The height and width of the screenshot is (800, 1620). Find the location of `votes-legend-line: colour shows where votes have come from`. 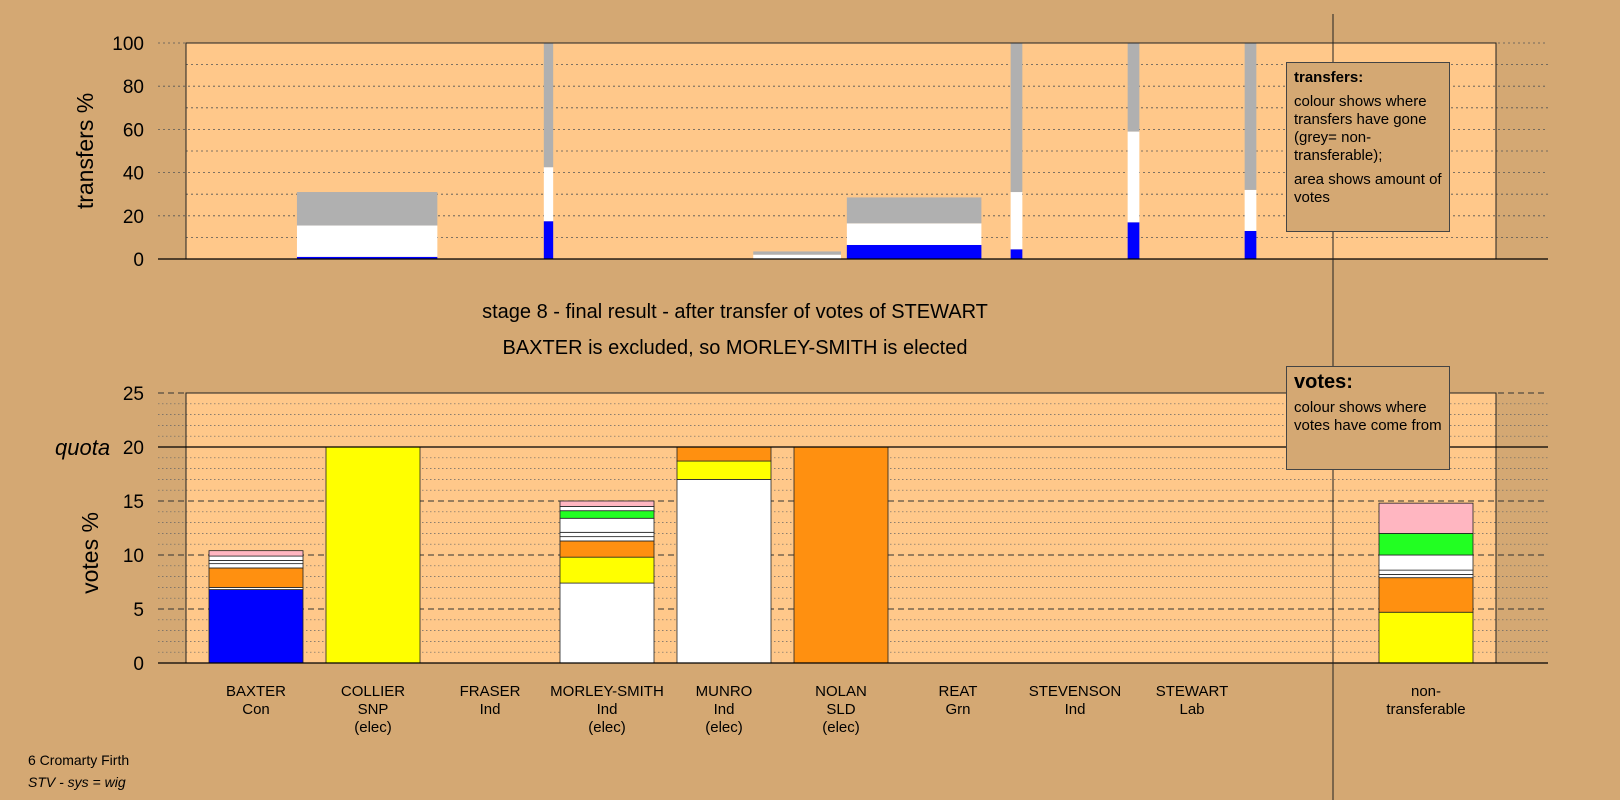

votes-legend-line: colour shows where votes have come from is located at coordinates (1368, 416).